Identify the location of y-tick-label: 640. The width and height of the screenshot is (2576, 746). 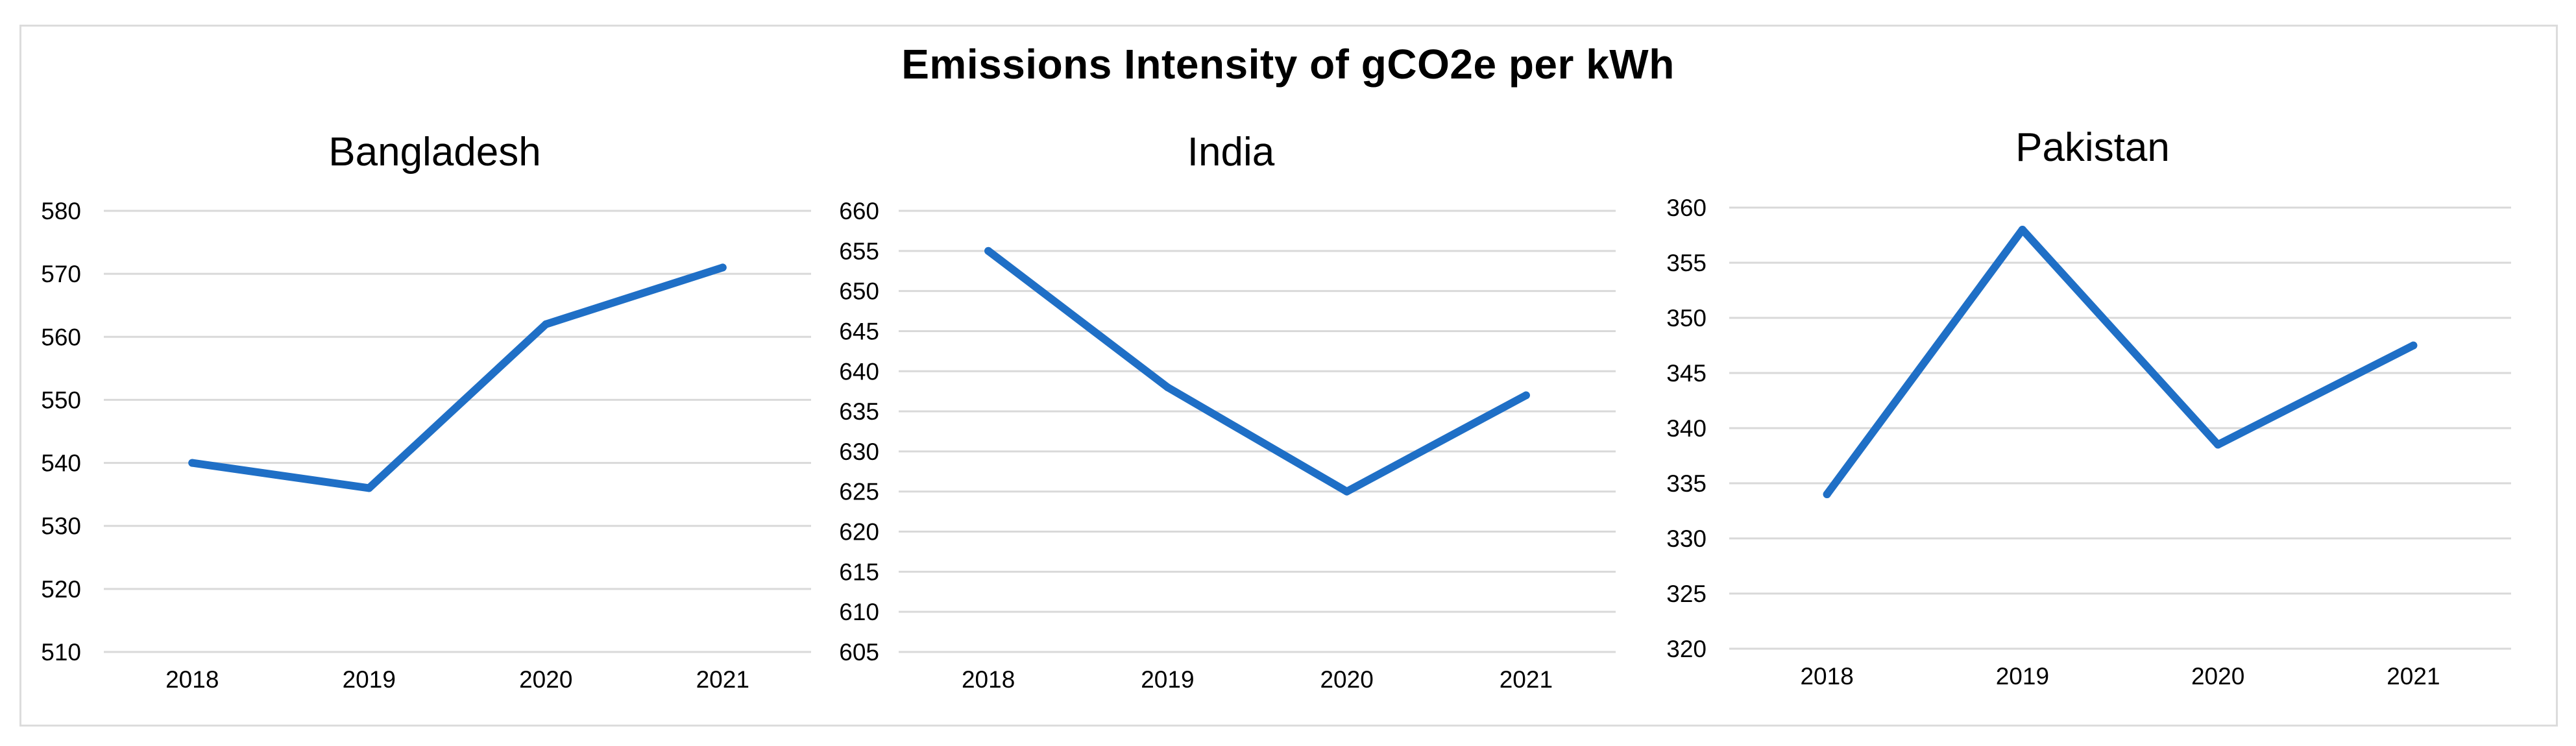
(859, 371).